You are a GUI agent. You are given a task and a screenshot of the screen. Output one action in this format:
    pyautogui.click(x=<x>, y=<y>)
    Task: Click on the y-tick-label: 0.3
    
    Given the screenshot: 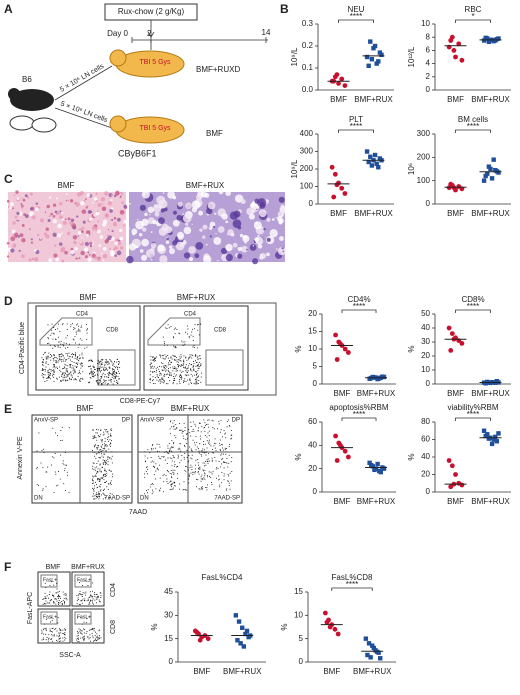 What is the action you would take?
    pyautogui.click(x=308, y=23)
    